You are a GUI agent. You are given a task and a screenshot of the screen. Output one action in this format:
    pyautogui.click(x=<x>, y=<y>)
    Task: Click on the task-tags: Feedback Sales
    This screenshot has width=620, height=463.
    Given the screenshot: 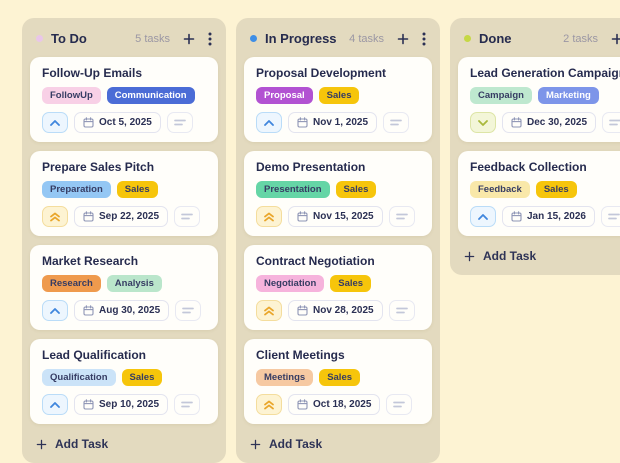 What is the action you would take?
    pyautogui.click(x=545, y=189)
    